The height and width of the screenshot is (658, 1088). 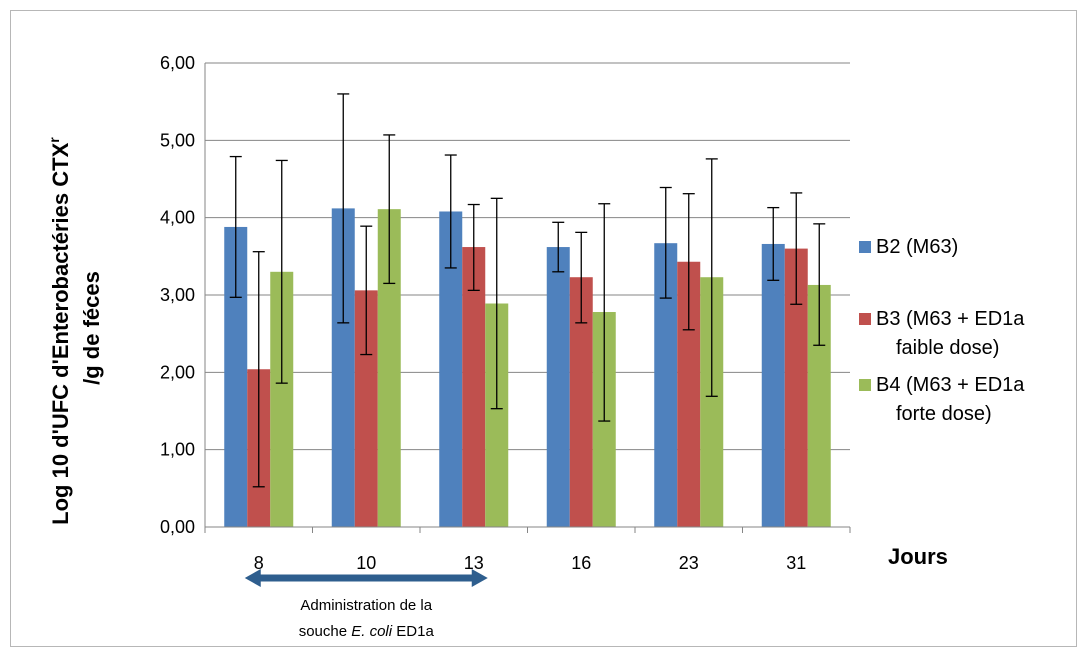 I want to click on x-tick-labels: 8 10 13 16 23 31, so click(x=530, y=563).